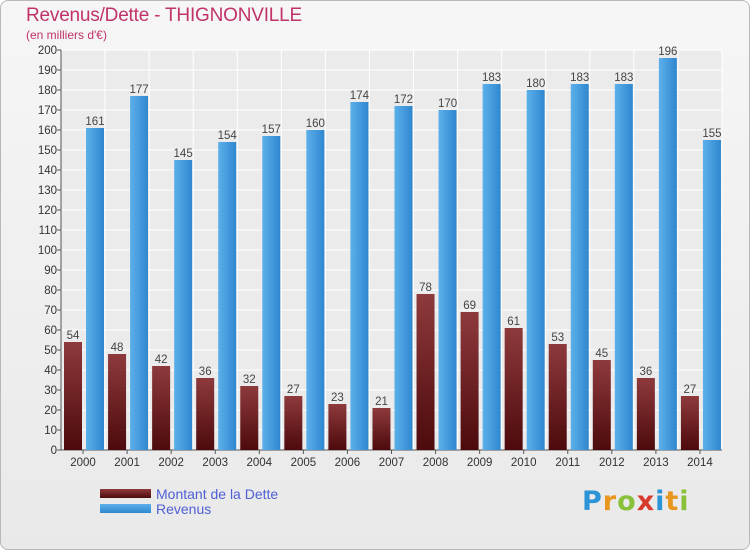 Image resolution: width=750 pixels, height=550 pixels. What do you see at coordinates (47, 171) in the screenshot?
I see `y-tick-label: 140` at bounding box center [47, 171].